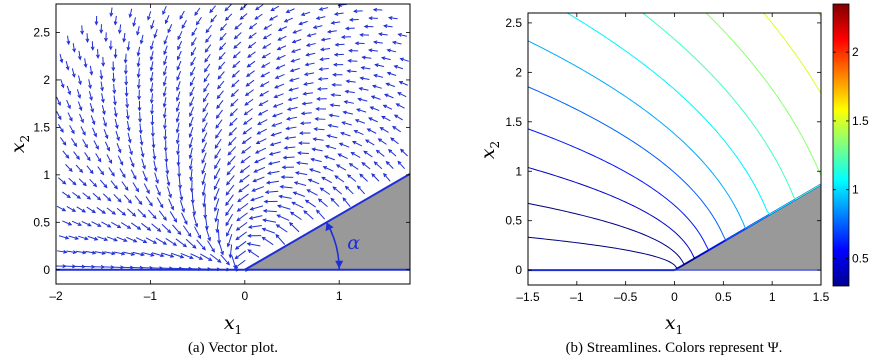  What do you see at coordinates (46, 80) in the screenshot?
I see `a-ytick-label: 2` at bounding box center [46, 80].